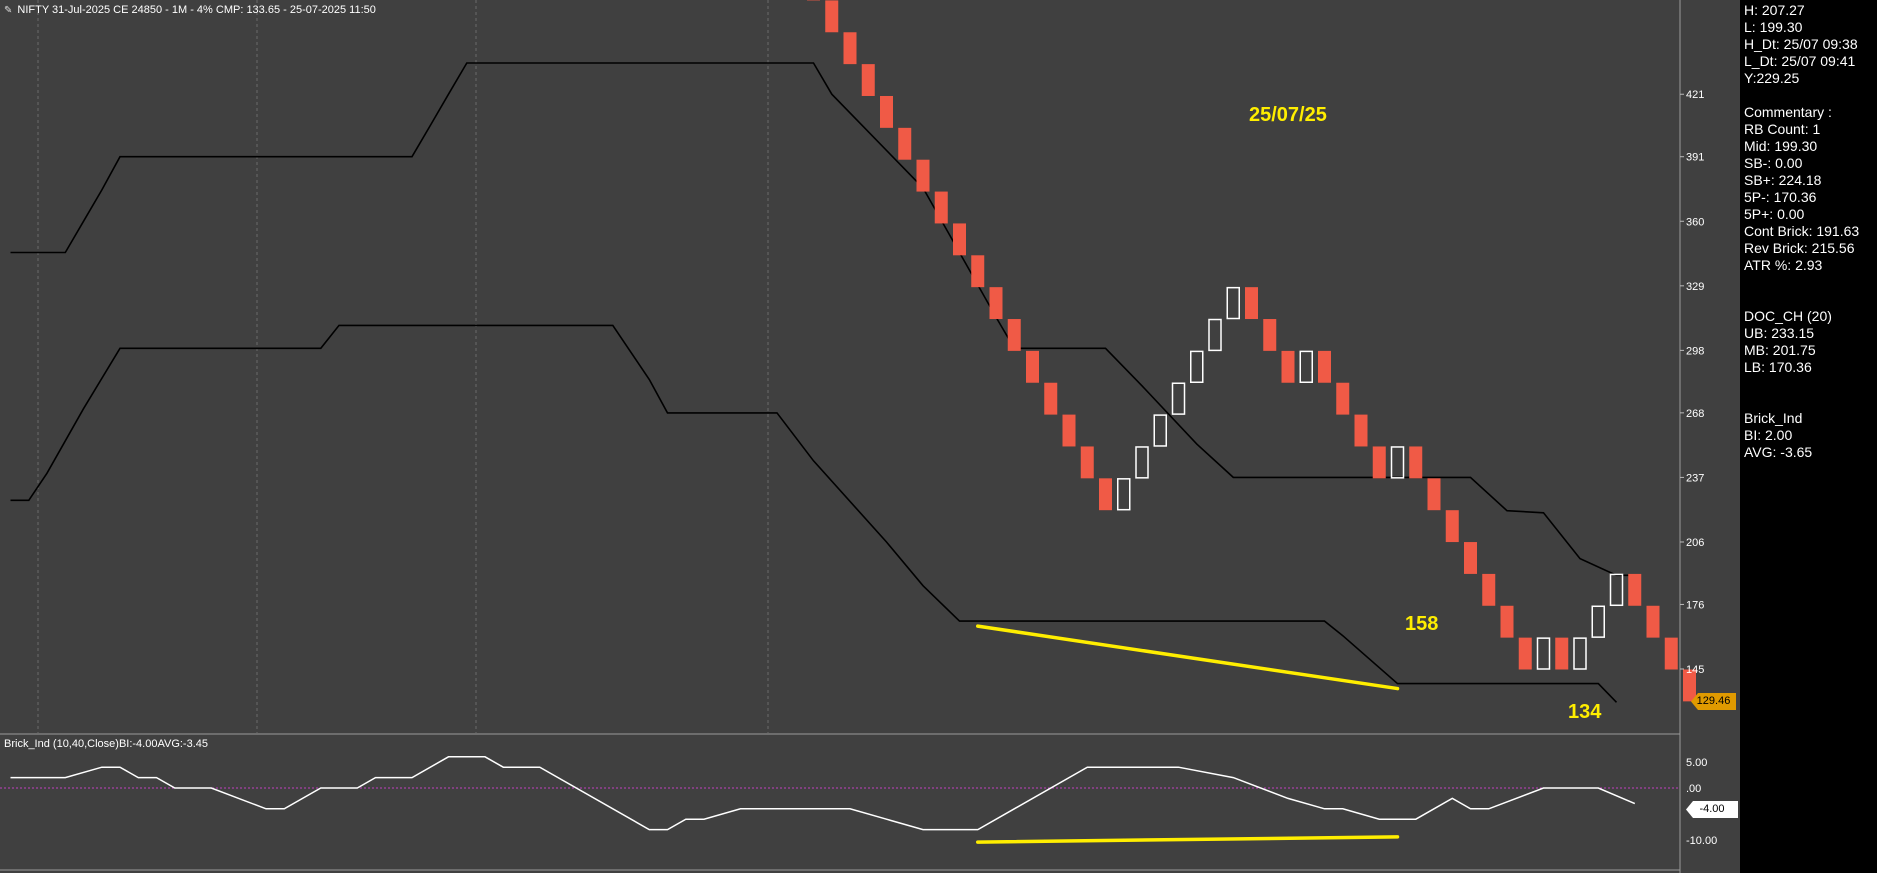 The height and width of the screenshot is (873, 1877). What do you see at coordinates (1783, 180) in the screenshot?
I see `info-line: SB+: 224.18` at bounding box center [1783, 180].